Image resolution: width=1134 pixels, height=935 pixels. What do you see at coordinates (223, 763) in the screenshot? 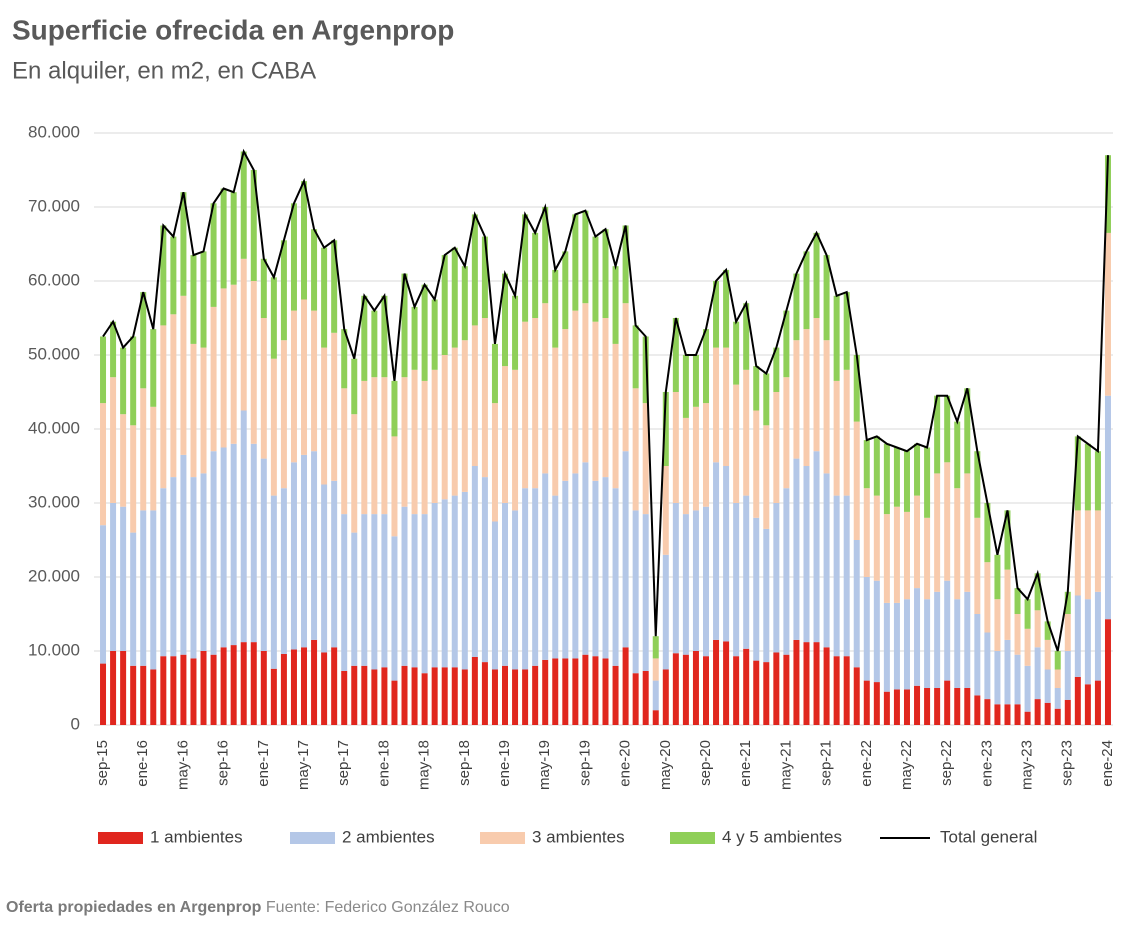
I see `x-tick-label: sep-16` at bounding box center [223, 763].